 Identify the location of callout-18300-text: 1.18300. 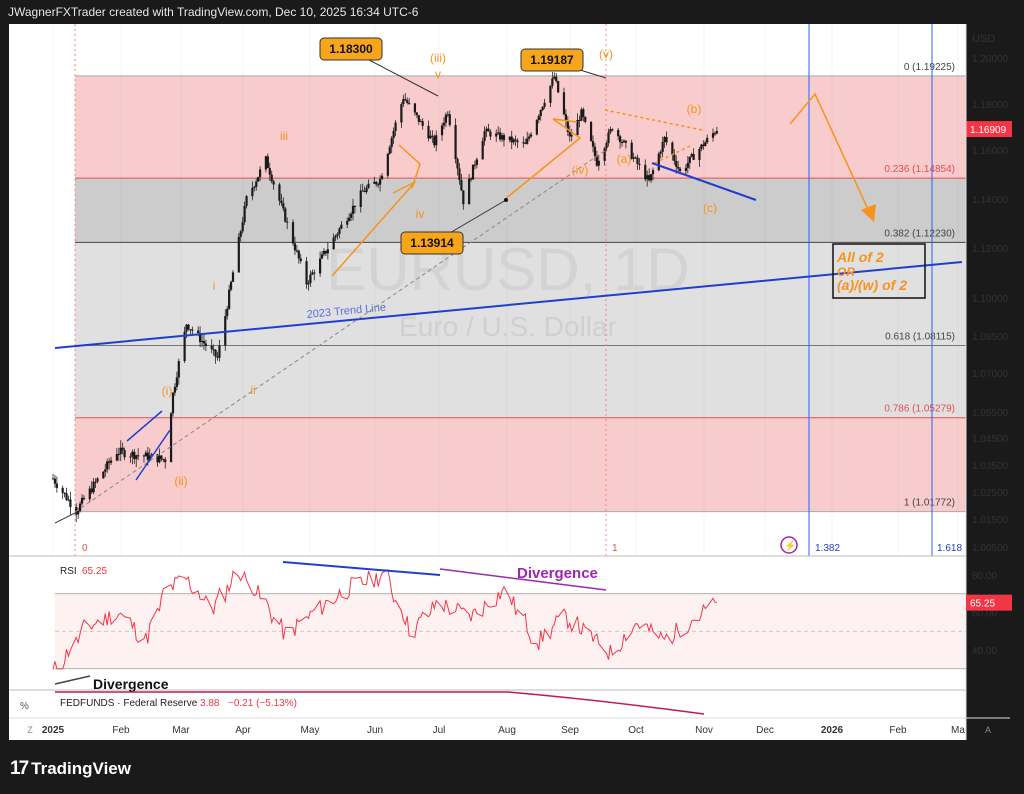
(351, 49).